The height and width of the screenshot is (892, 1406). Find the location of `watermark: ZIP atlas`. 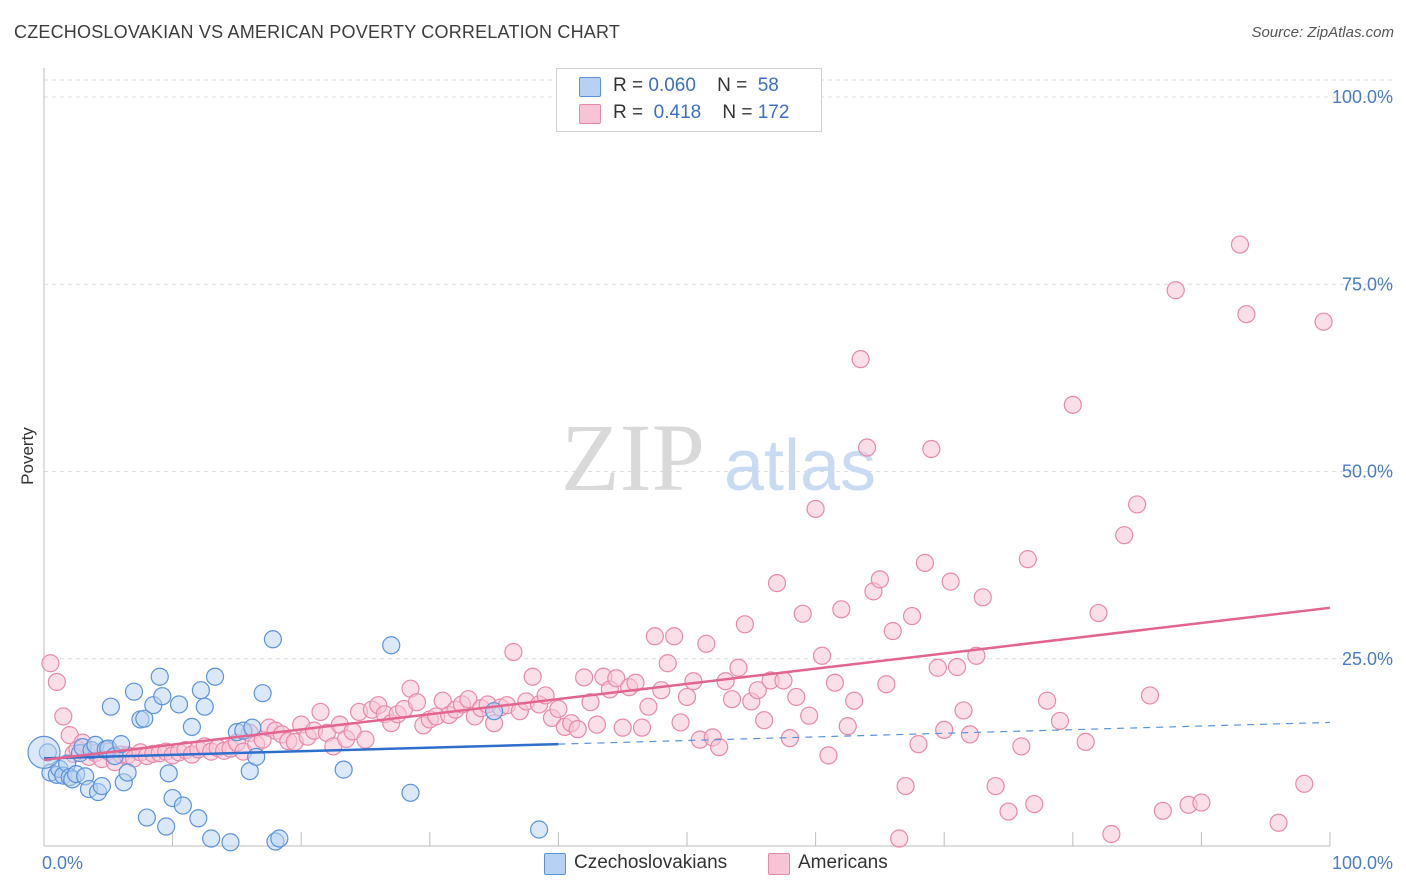

watermark: ZIP atlas is located at coordinates (718, 457).